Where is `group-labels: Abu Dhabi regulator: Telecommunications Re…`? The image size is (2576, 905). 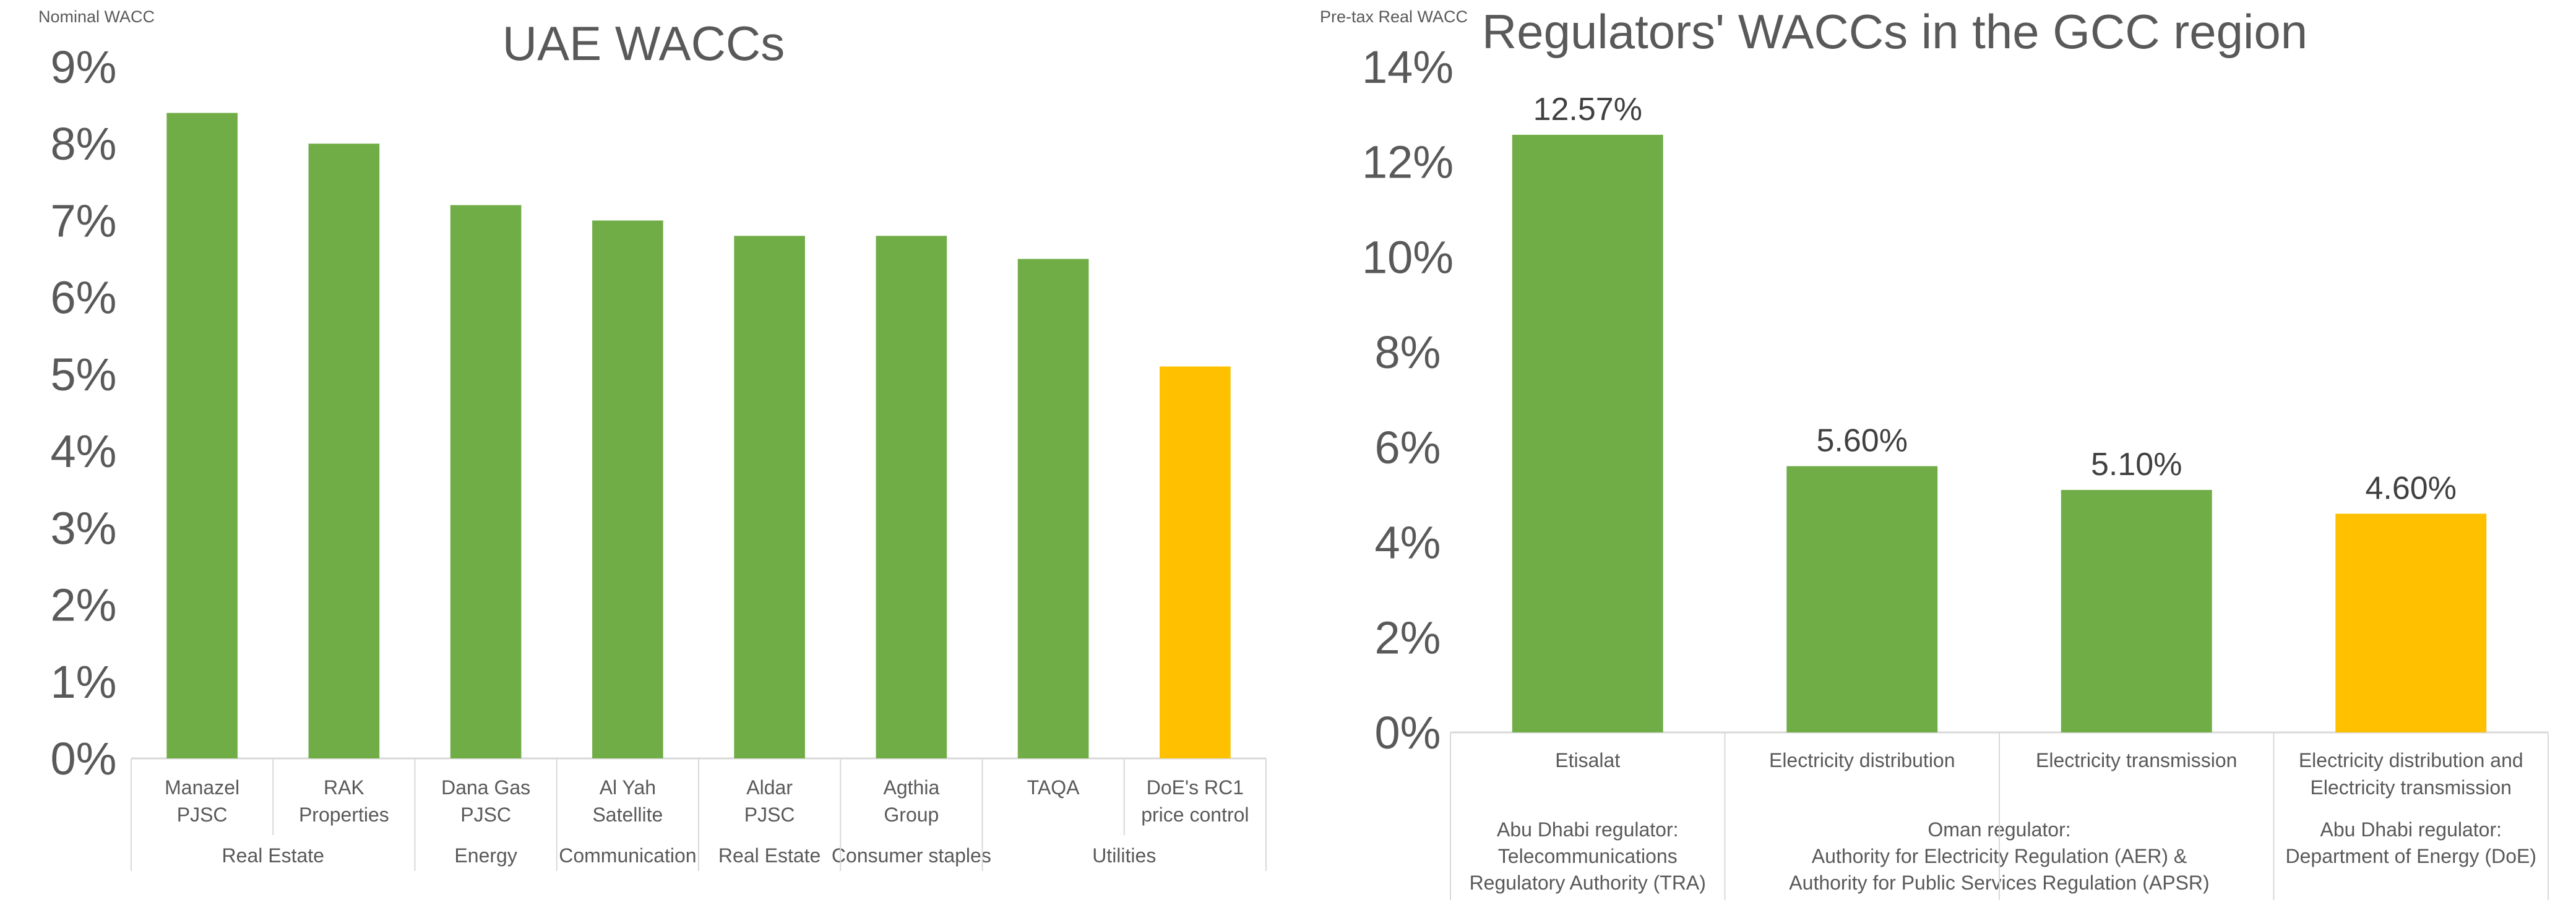
group-labels: Abu Dhabi regulator: Telecommunications Re… is located at coordinates (2003, 856).